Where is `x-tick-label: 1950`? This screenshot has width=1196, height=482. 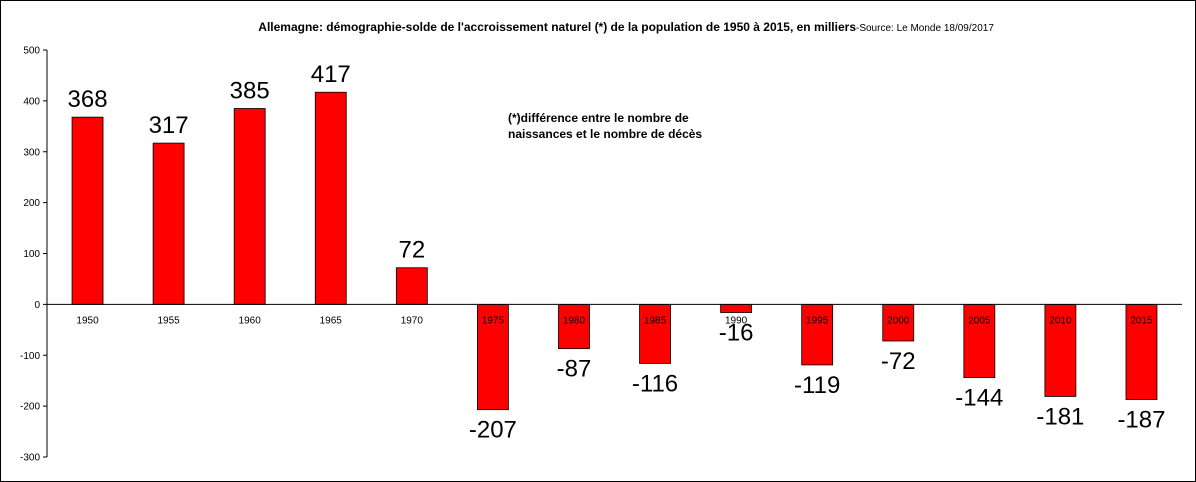 x-tick-label: 1950 is located at coordinates (87, 320).